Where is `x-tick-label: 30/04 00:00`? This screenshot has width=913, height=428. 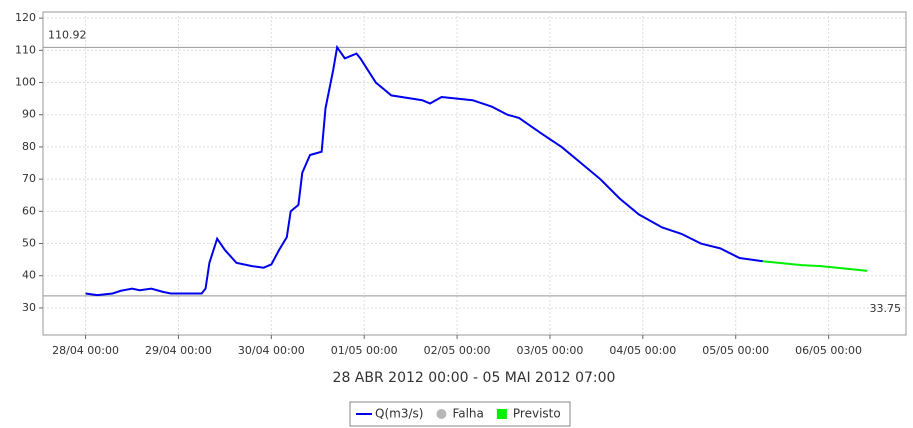 x-tick-label: 30/04 00:00 is located at coordinates (271, 350).